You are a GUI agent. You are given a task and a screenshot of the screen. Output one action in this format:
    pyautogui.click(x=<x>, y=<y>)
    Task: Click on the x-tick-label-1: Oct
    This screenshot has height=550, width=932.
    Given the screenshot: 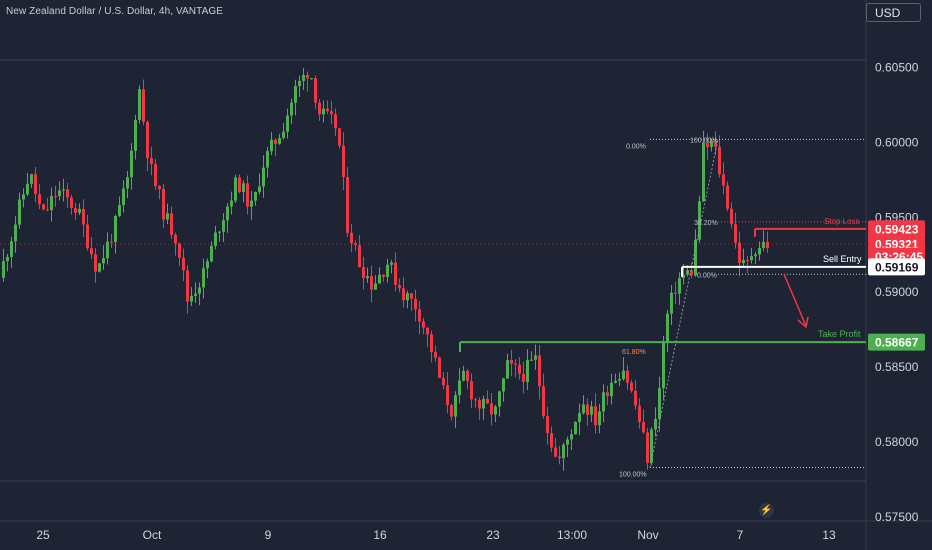 What is the action you would take?
    pyautogui.click(x=152, y=535)
    